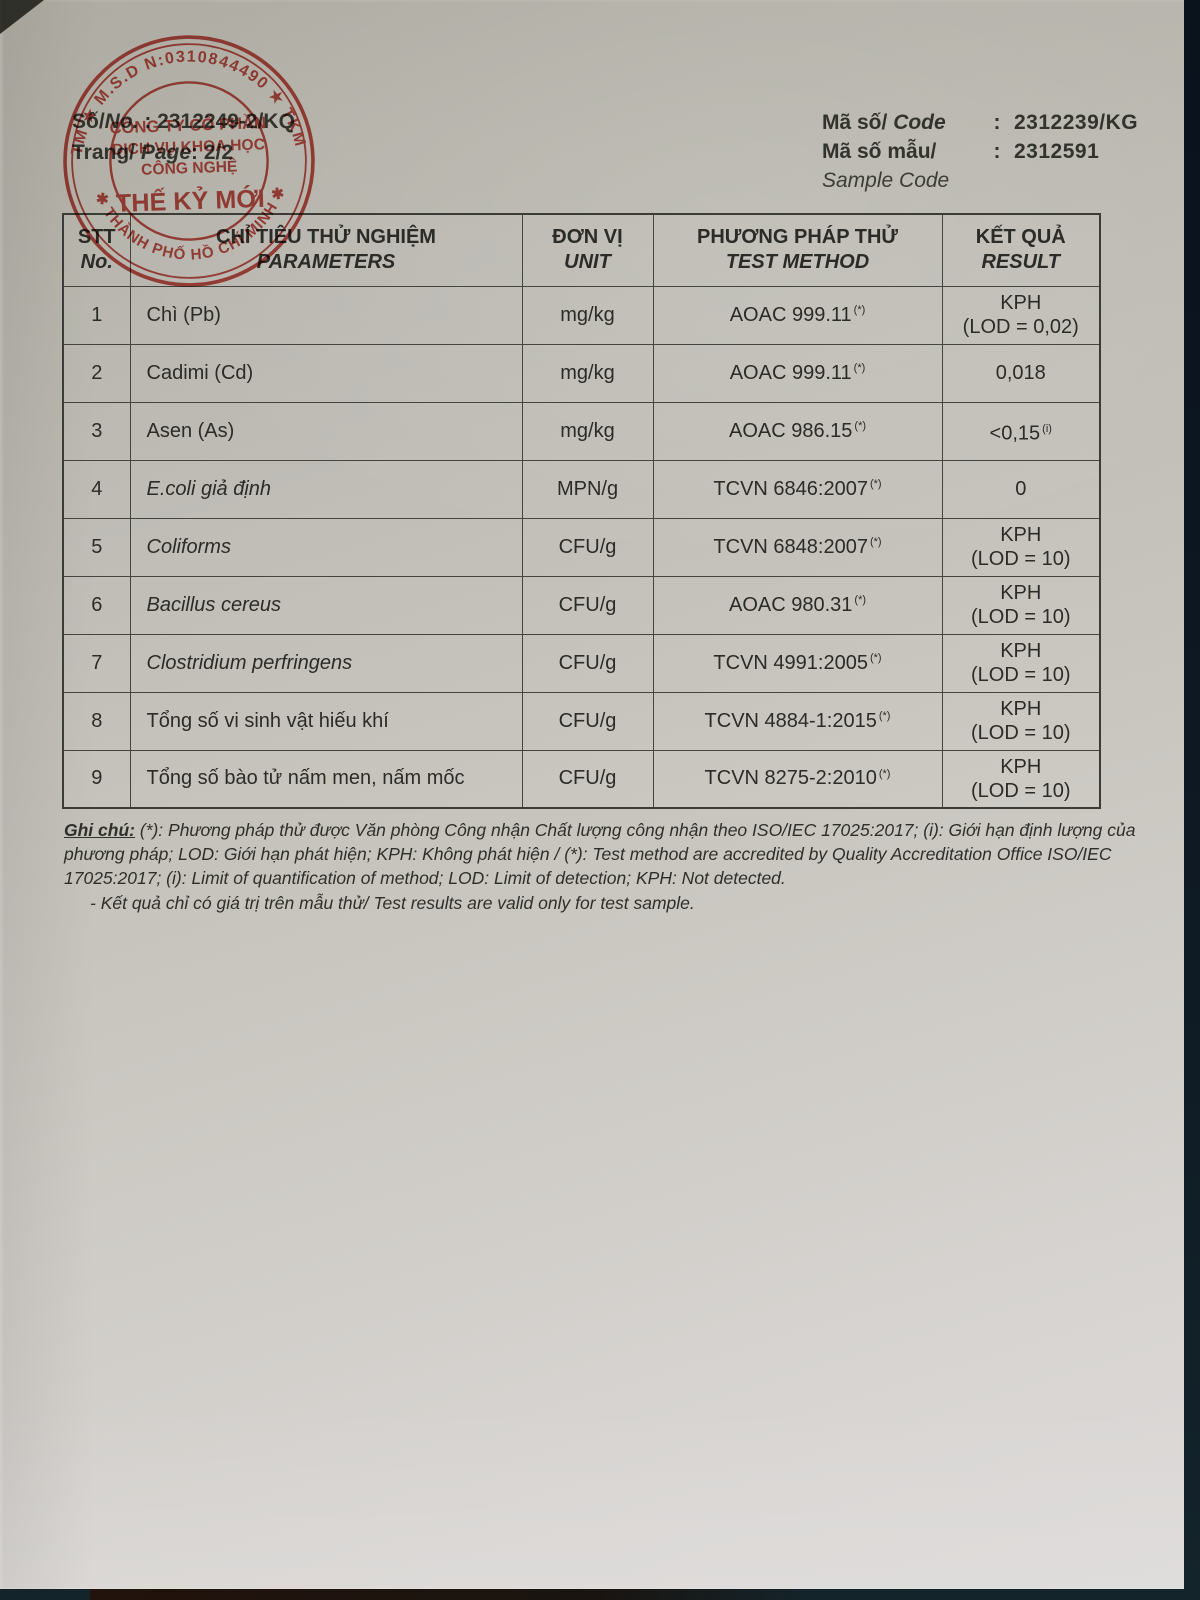 Image resolution: width=1200 pixels, height=1600 pixels. Describe the element at coordinates (587, 237) in the screenshot. I see `col-header-unit-vi: ĐƠN VỊ` at that location.